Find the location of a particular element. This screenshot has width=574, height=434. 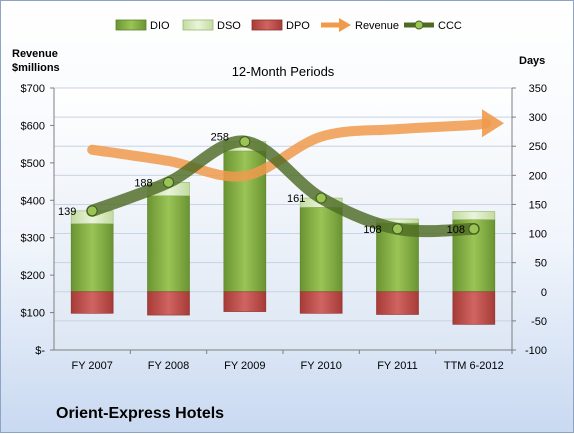

category-label: FY 2010 is located at coordinates (320, 366).